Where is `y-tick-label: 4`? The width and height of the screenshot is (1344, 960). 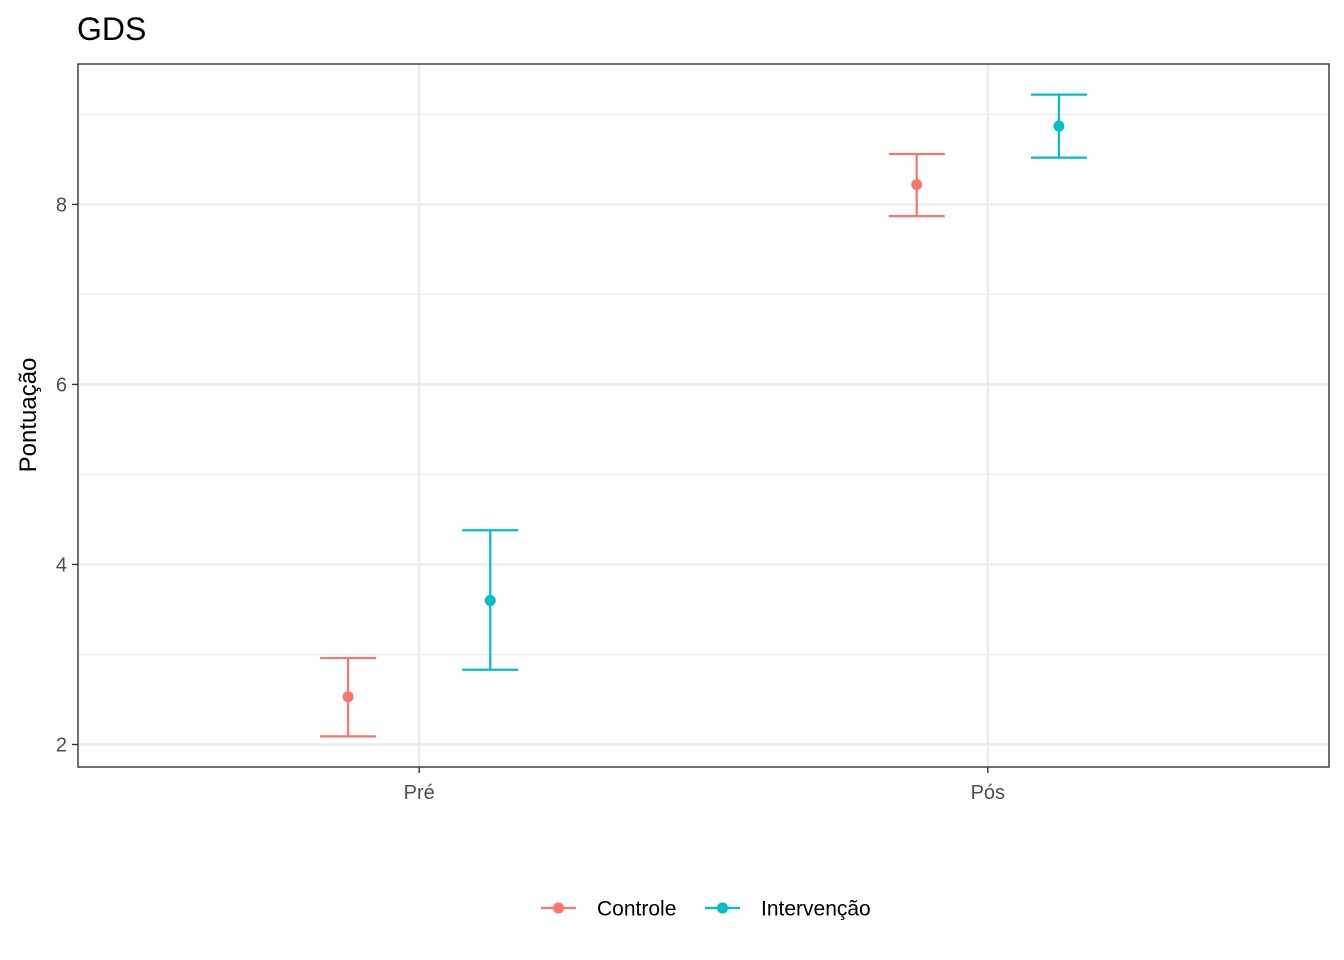
y-tick-label: 4 is located at coordinates (61, 565).